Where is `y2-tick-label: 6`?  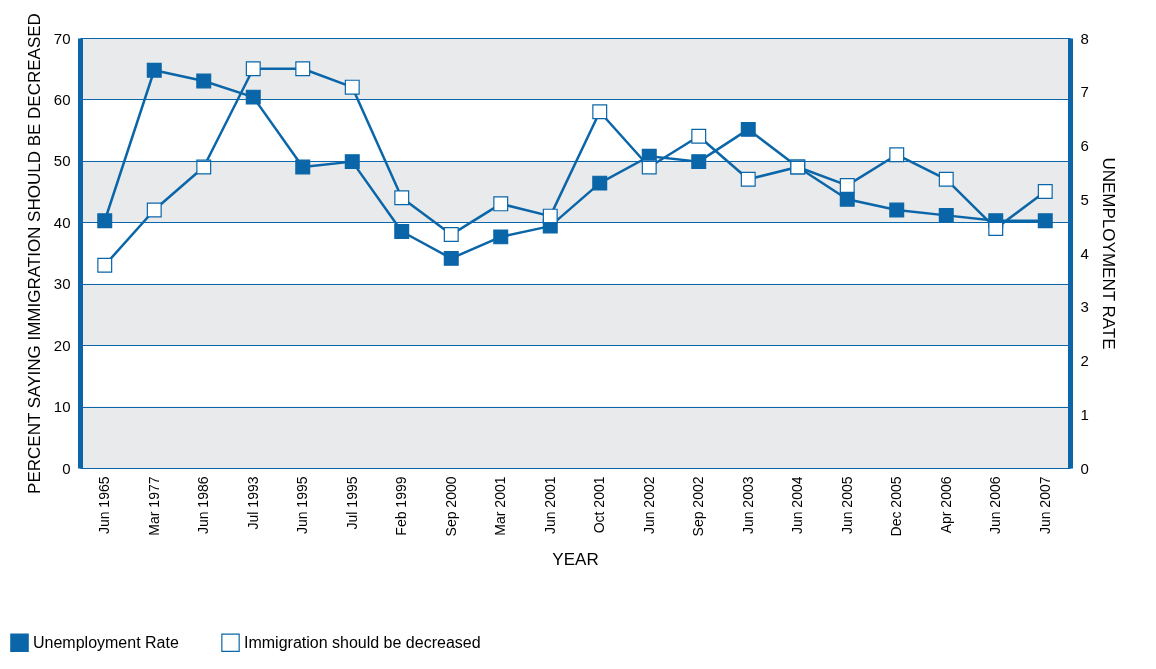
y2-tick-label: 6 is located at coordinates (1084, 145).